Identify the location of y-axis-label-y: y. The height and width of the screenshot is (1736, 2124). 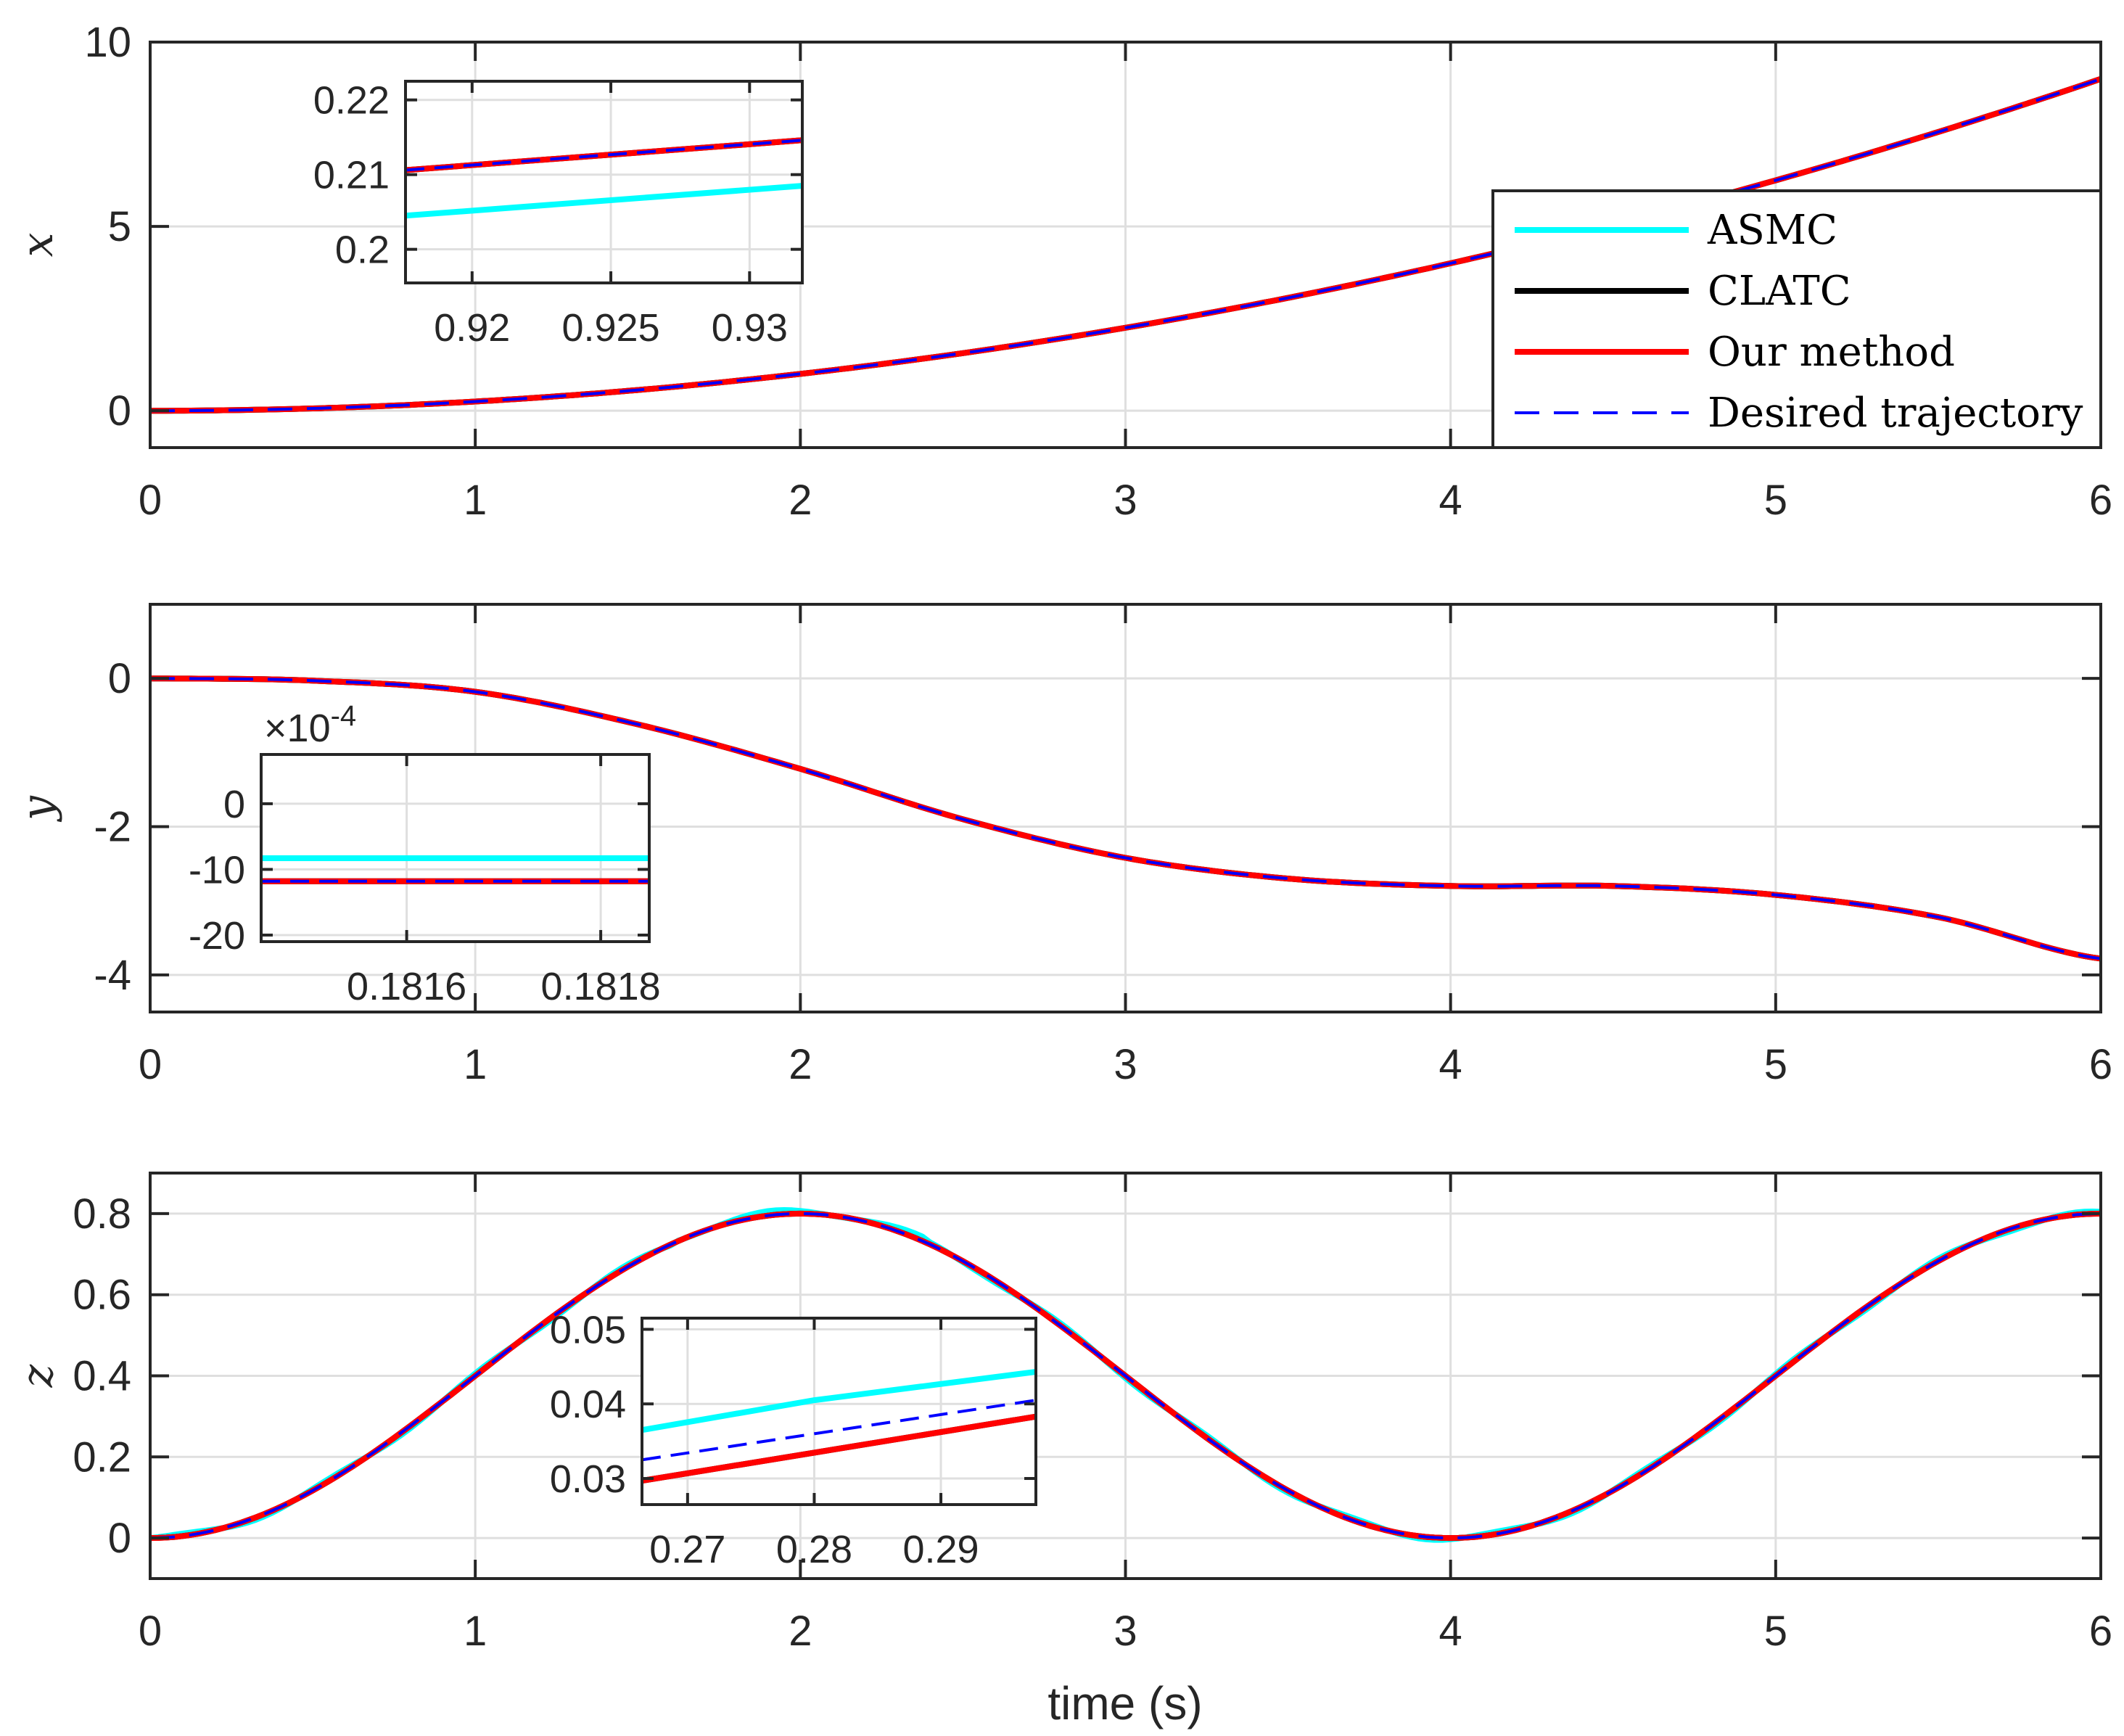
(37, 809).